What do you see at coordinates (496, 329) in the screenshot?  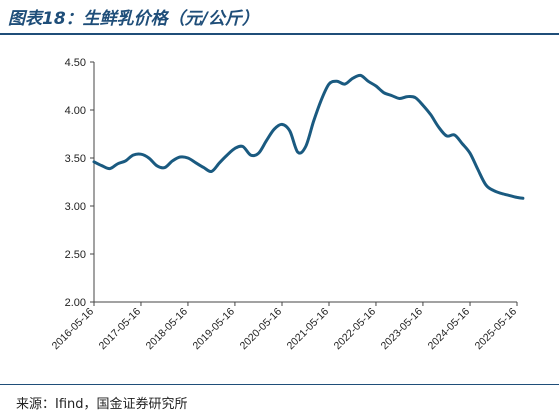 I see `x-tick-label: 2025-05-16` at bounding box center [496, 329].